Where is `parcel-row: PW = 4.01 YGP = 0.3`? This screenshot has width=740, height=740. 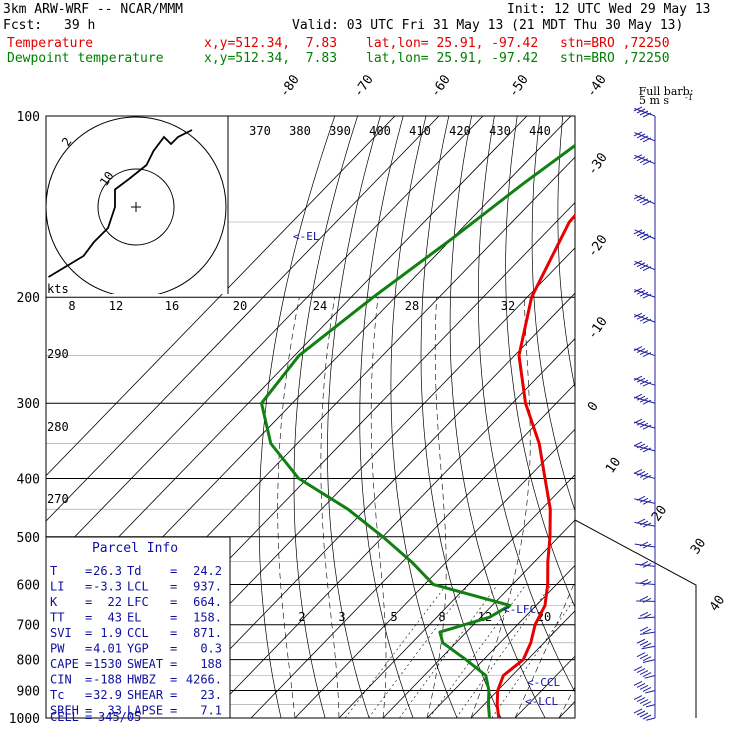
parcel-row: PW = 4.01 YGP = 0.3 is located at coordinates (136, 649).